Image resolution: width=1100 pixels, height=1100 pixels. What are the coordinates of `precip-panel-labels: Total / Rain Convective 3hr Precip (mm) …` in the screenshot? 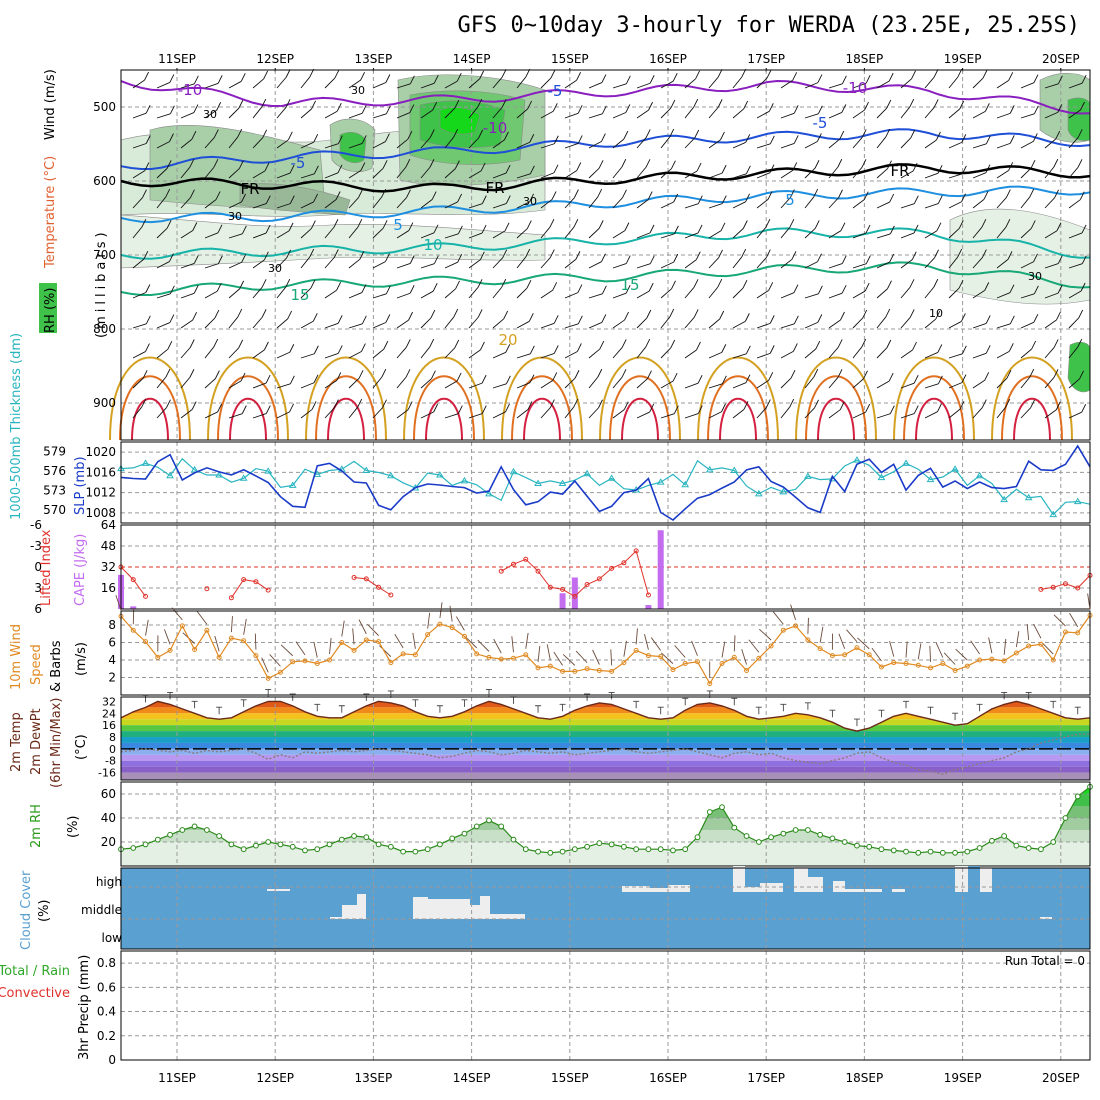 It's located at (542, 1007).